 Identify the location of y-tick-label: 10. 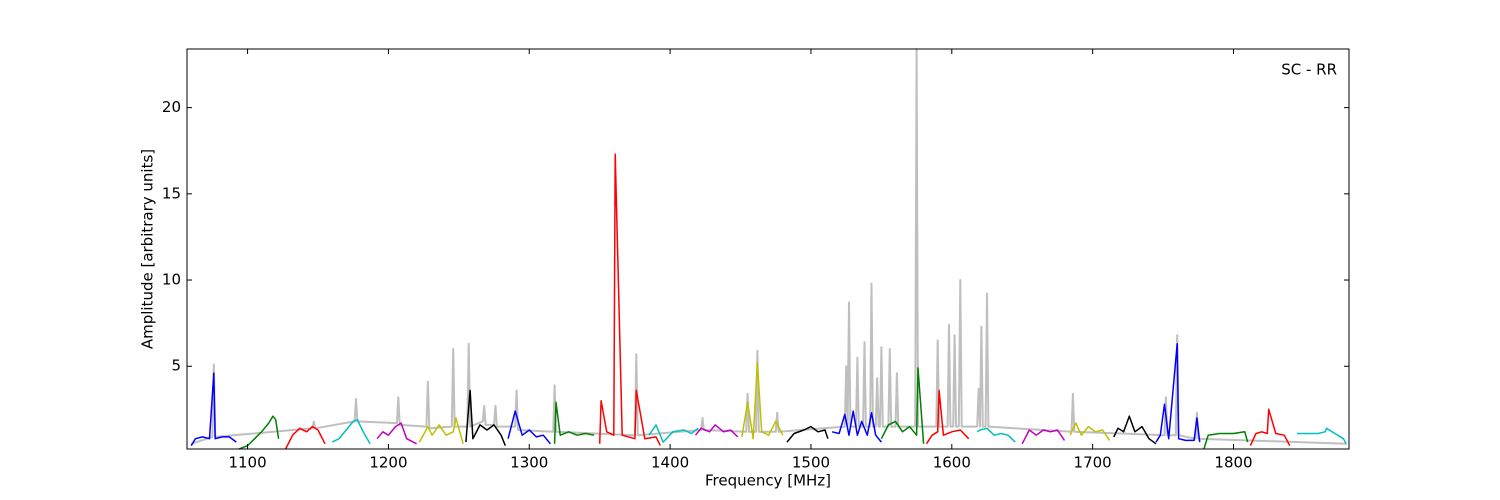
(171, 280).